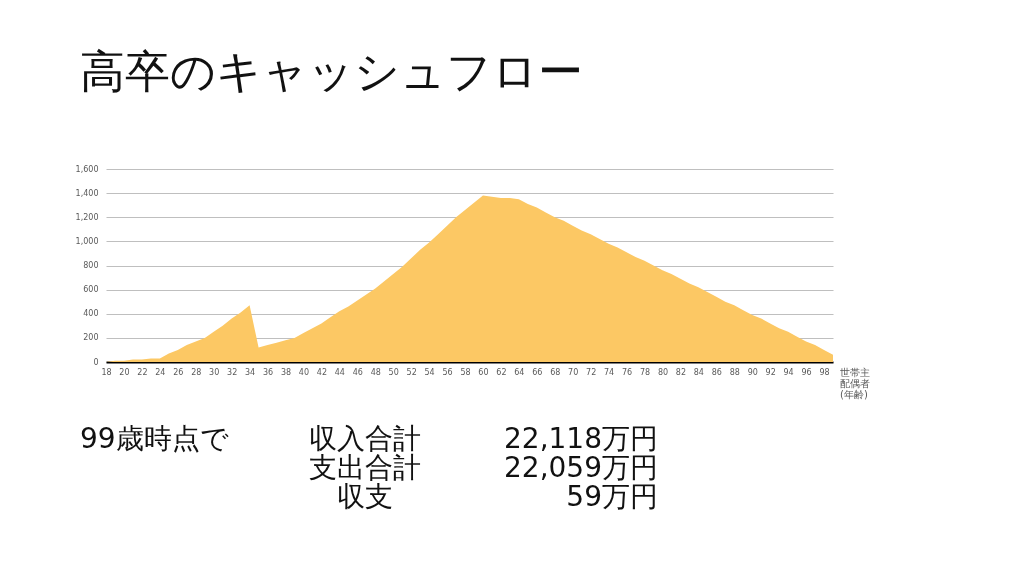 This screenshot has height=576, width=1024. Describe the element at coordinates (304, 372) in the screenshot. I see `x-tick-label: 40` at that location.